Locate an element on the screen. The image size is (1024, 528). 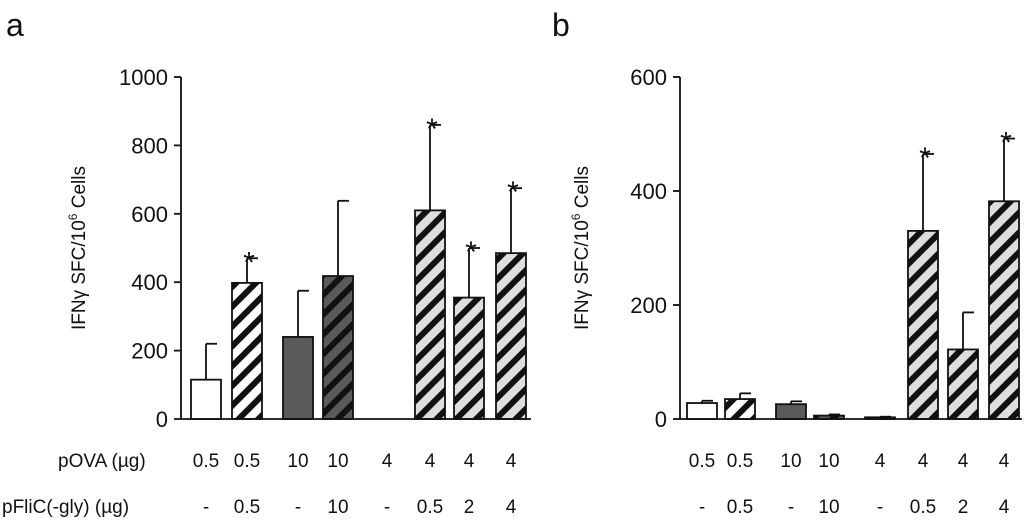
tick-label-pflic-a-1: - is located at coordinates (206, 507).